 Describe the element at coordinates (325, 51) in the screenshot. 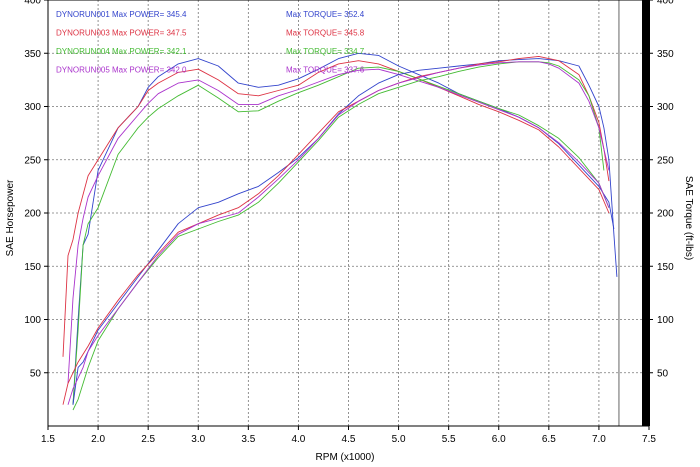

I see `legend-torque-label: Max TORQUE= 334.7` at that location.